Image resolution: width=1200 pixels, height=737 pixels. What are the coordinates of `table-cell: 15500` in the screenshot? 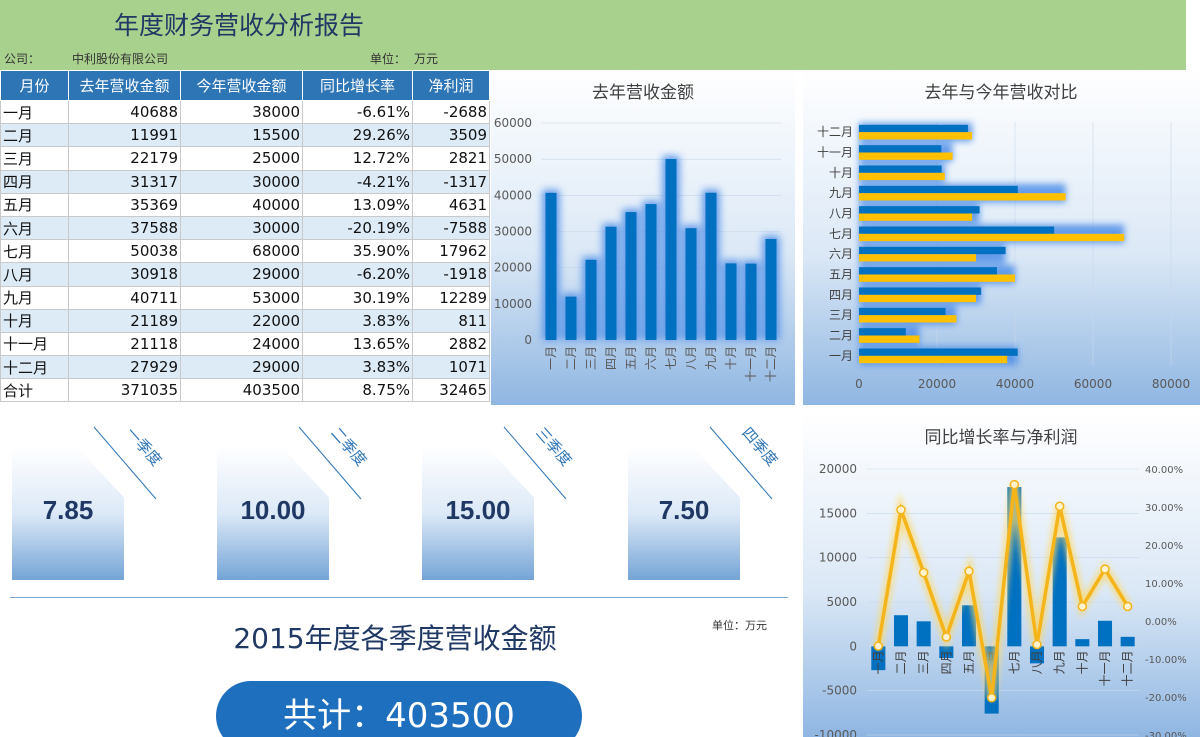 It's located at (241, 135).